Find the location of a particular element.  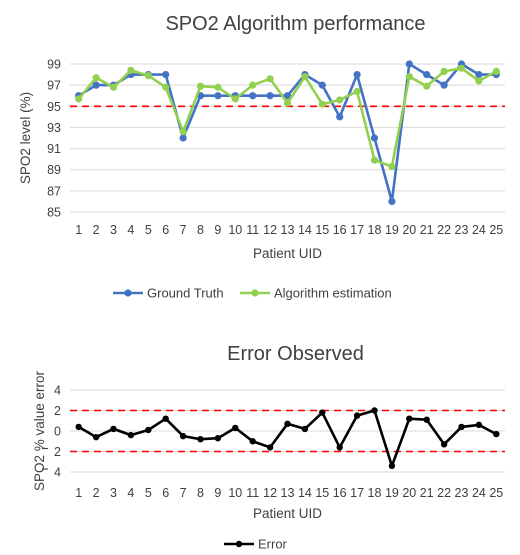

x-tick-label: 16 is located at coordinates (340, 493).